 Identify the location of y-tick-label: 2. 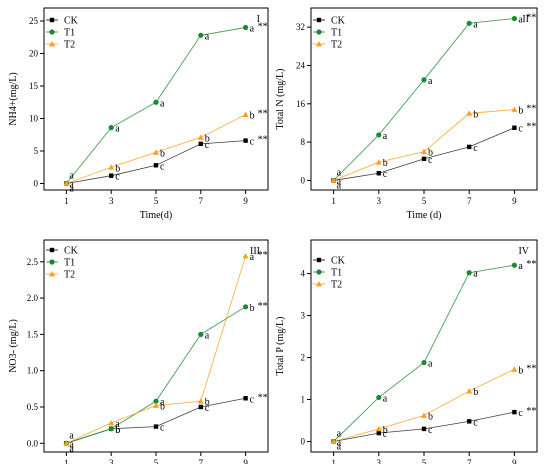
(303, 358).